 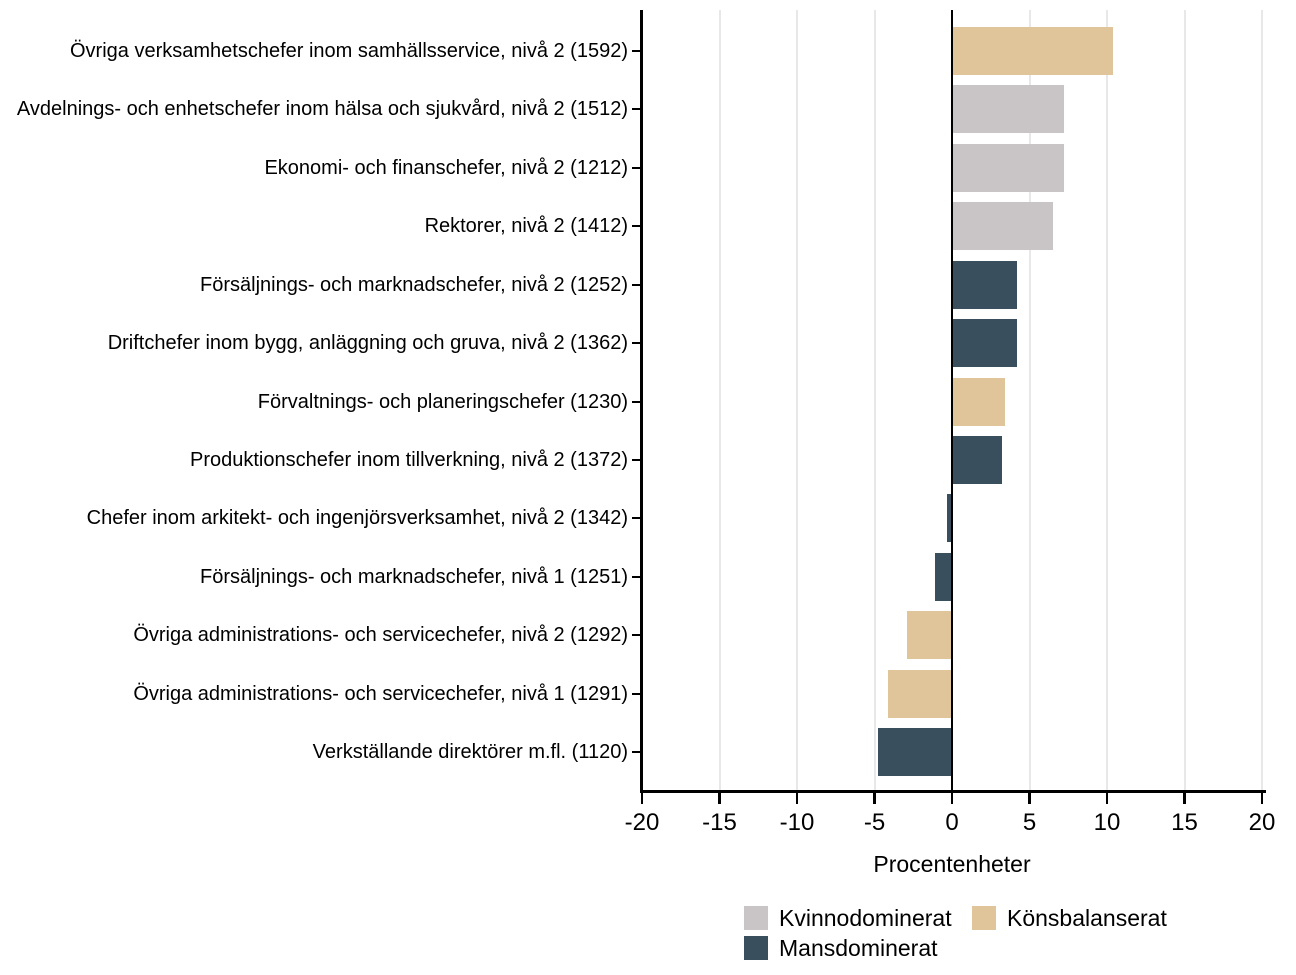 What do you see at coordinates (1184, 822) in the screenshot?
I see `x-tick-label: 15` at bounding box center [1184, 822].